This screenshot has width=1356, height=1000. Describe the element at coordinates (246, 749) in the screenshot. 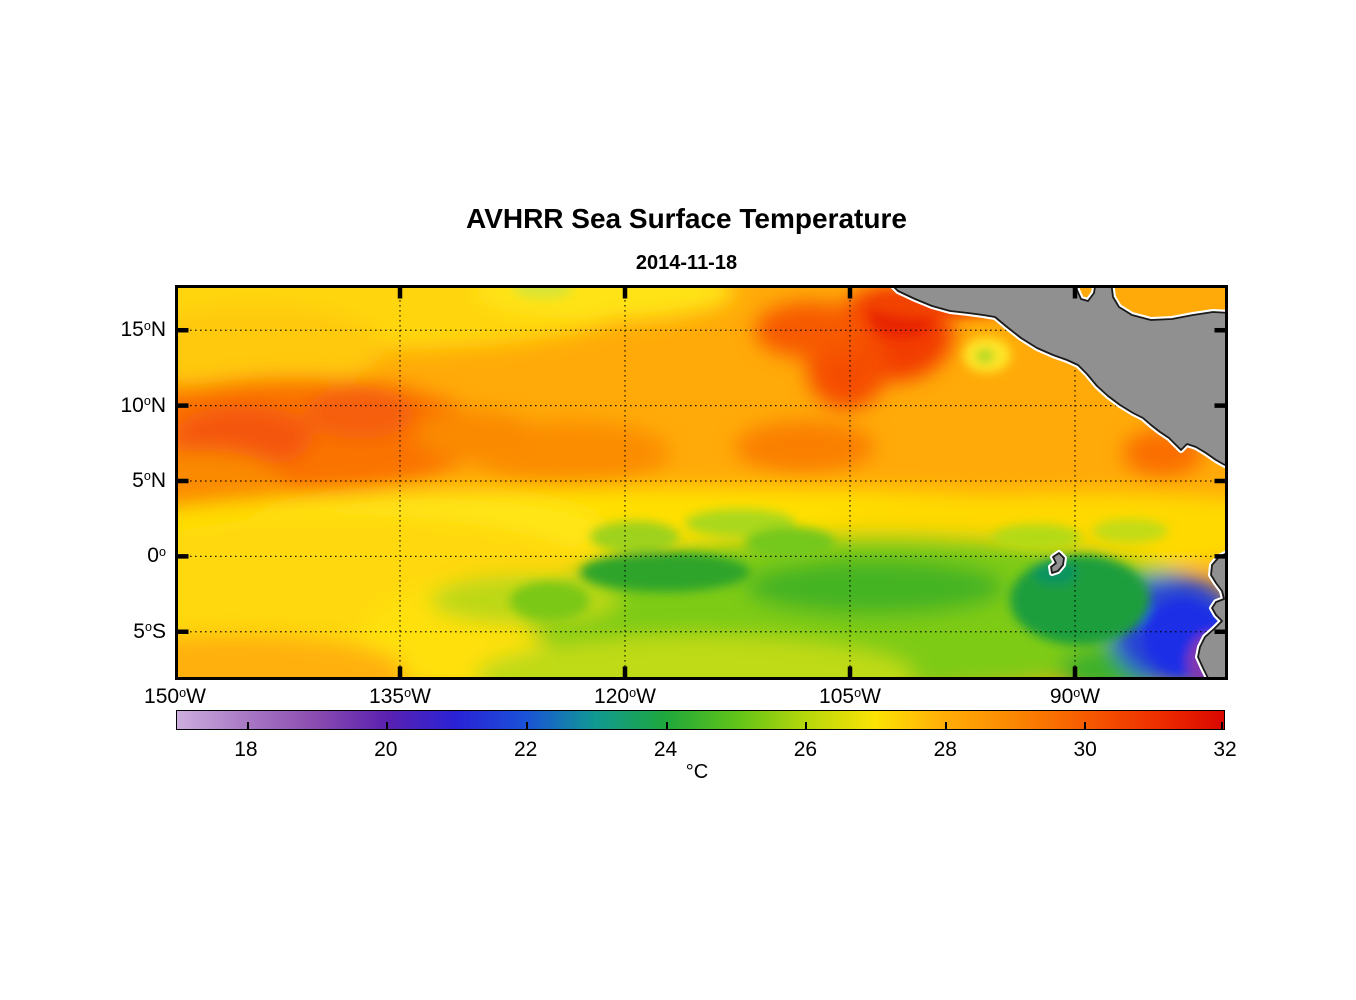

I see `colorbar-tick-label: 18` at that location.